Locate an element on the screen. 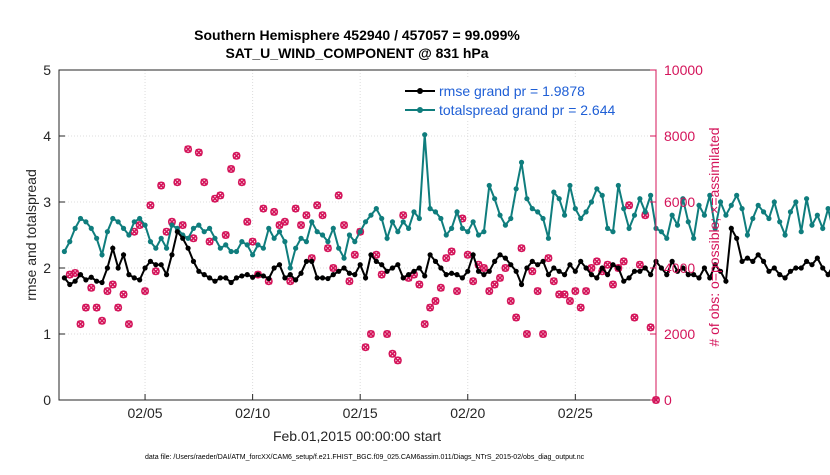 Image resolution: width=830 pixels, height=475 pixels. y-left-tick-label: 0 is located at coordinates (47, 400).